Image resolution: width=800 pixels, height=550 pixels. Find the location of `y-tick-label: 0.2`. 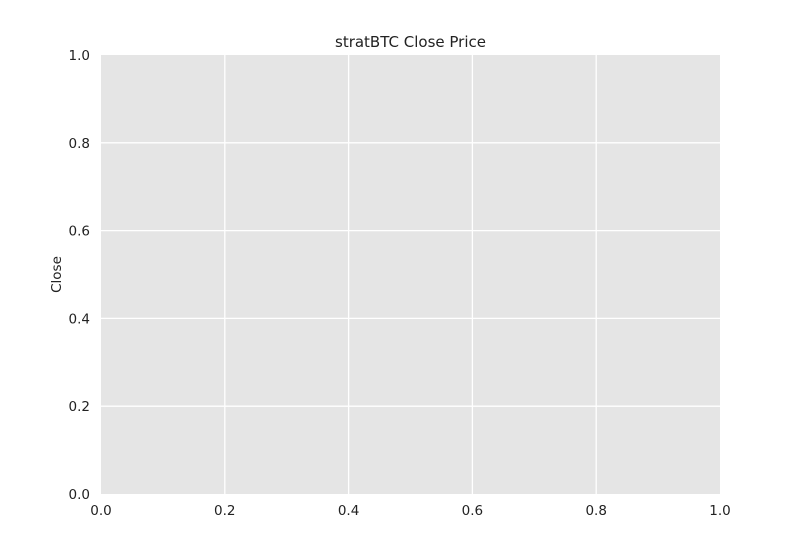

y-tick-label: 0.2 is located at coordinates (79, 407).